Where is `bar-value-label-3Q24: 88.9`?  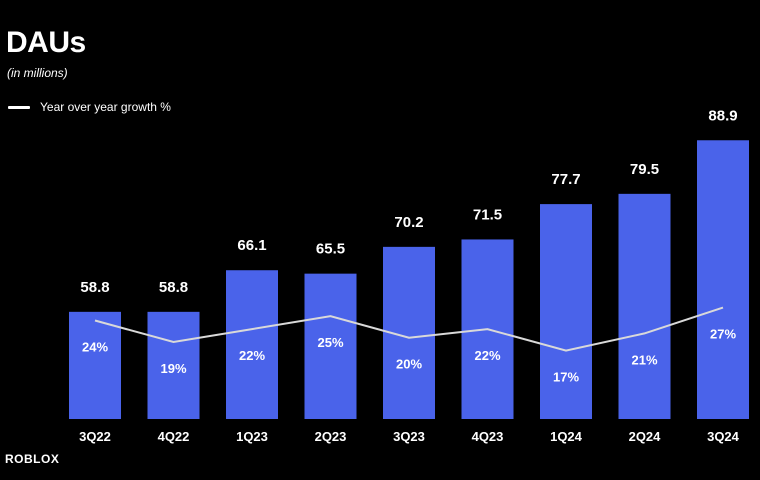
bar-value-label-3Q24: 88.9 is located at coordinates (722, 115).